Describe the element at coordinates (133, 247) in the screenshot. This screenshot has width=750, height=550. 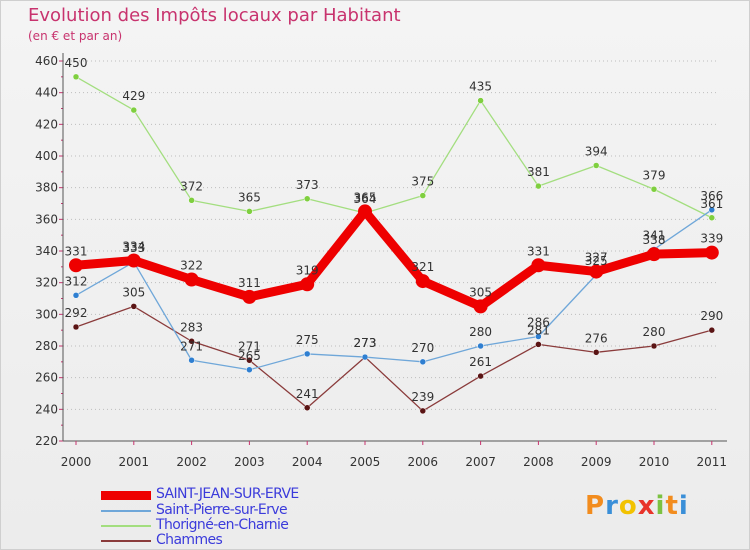
I see `data-label: 334` at that location.